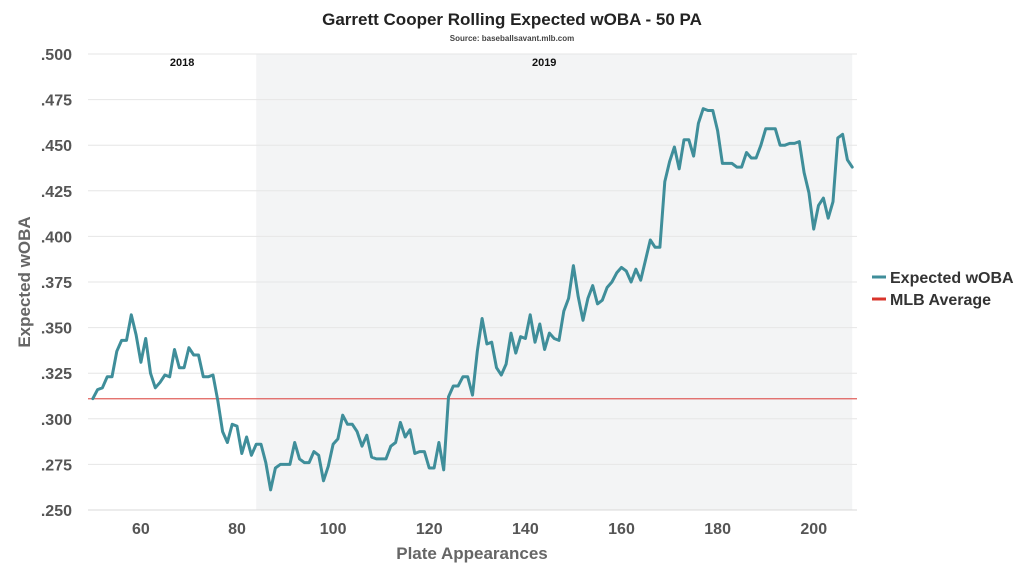  Describe the element at coordinates (237, 529) in the screenshot. I see `x-tick-label: 80` at that location.